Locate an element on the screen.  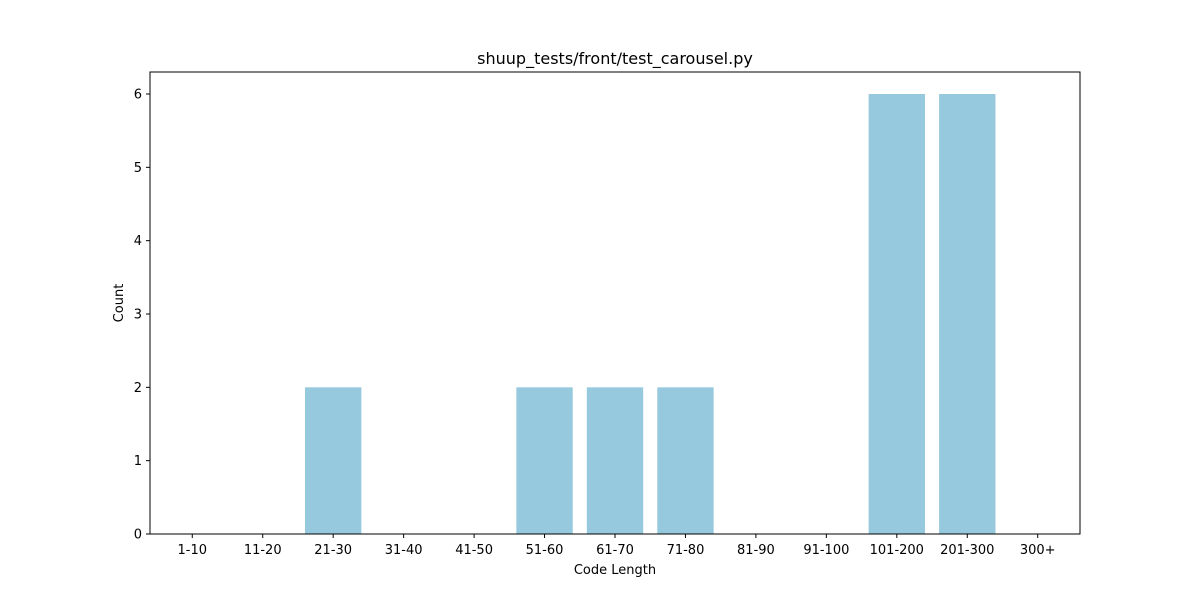
y-tick-label: 2 is located at coordinates (138, 388).